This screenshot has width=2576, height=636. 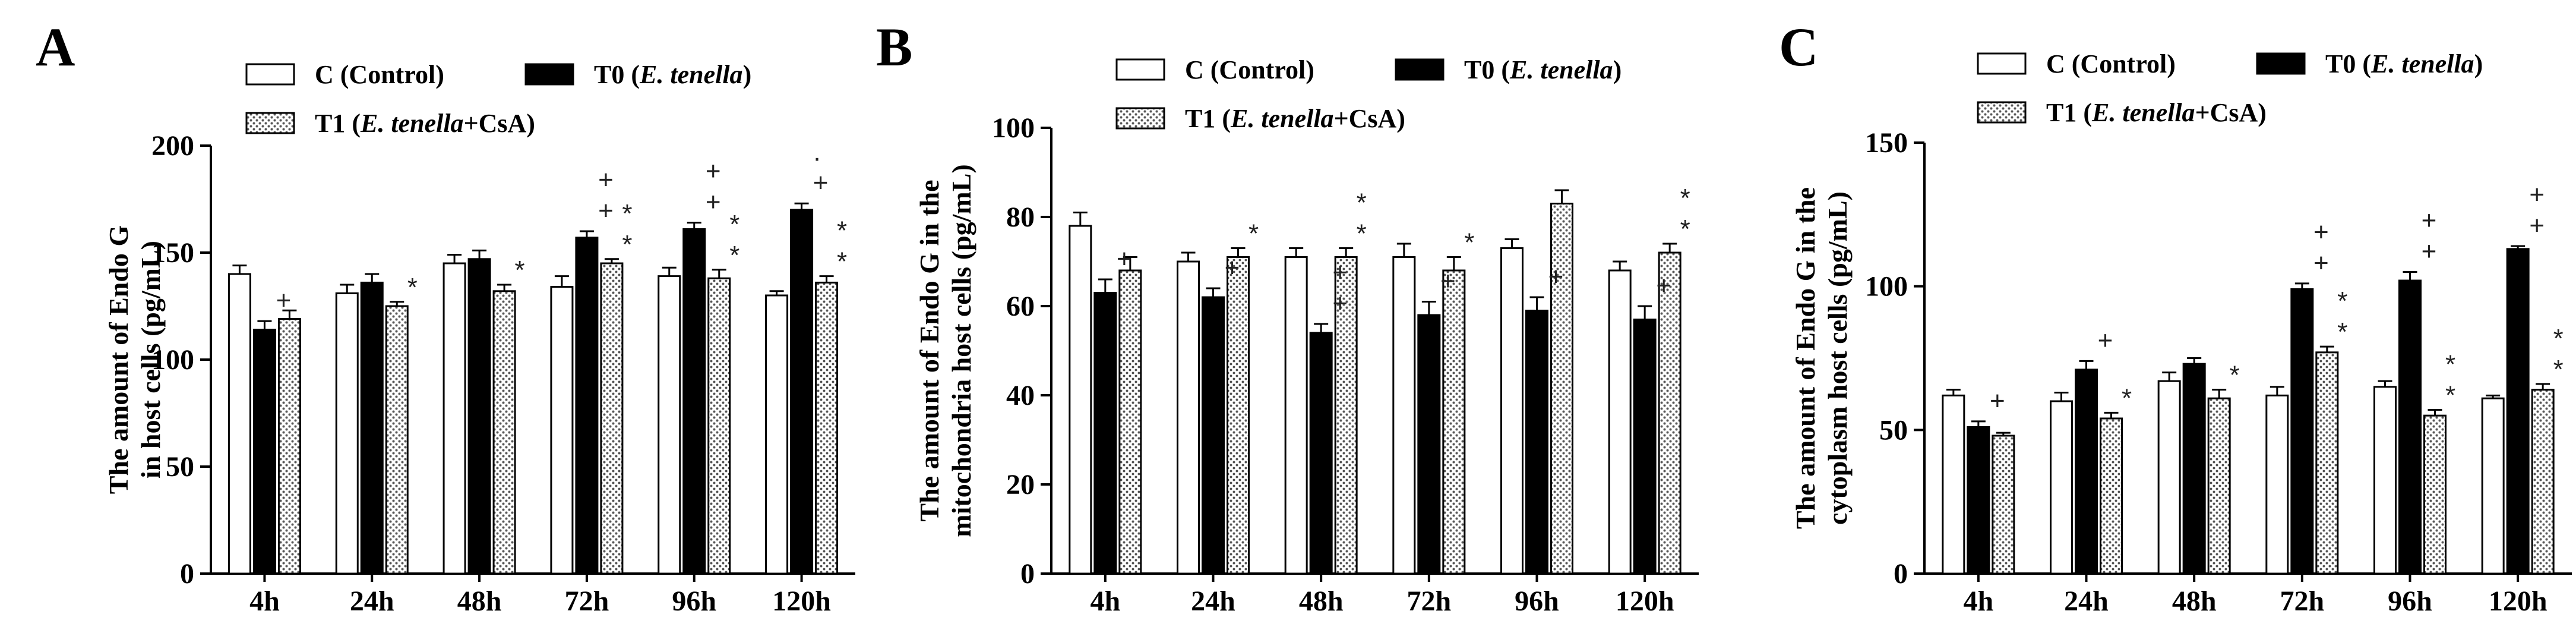 What do you see at coordinates (55, 47) in the screenshot?
I see `panel-letter: A` at bounding box center [55, 47].